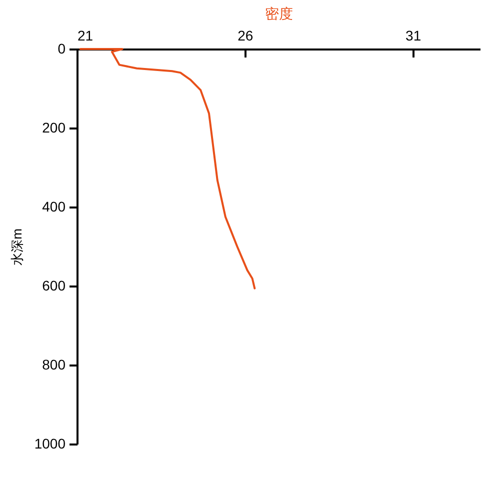  Describe the element at coordinates (62, 48) in the screenshot. I see `y-tick-label: 0` at that location.